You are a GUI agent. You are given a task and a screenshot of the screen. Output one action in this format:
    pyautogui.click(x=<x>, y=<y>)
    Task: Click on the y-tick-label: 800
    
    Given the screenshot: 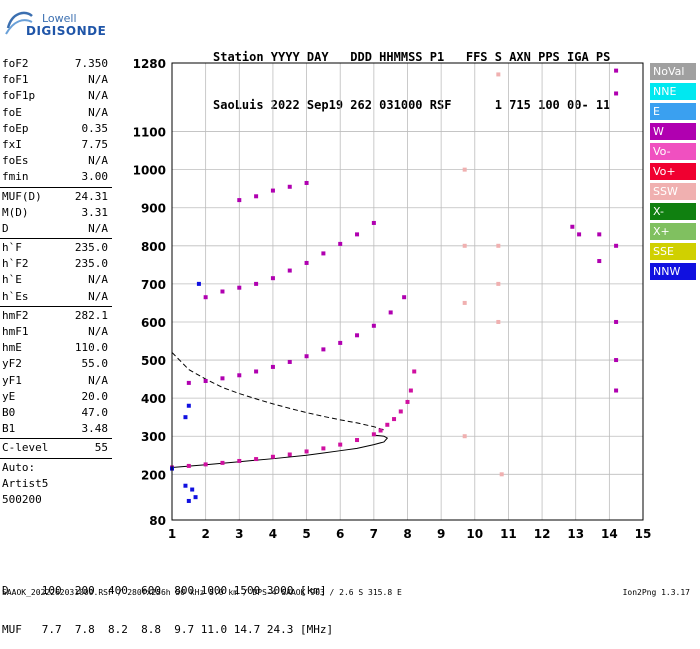 What is the action you would take?
    pyautogui.click(x=153, y=247)
    